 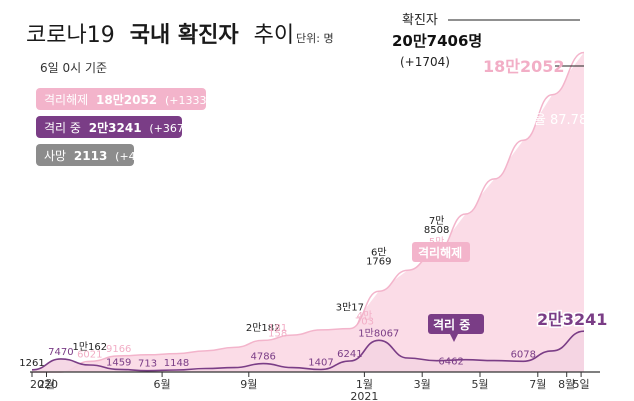 I want to click on legend-change-deaths: (+4), so click(x=127, y=156).